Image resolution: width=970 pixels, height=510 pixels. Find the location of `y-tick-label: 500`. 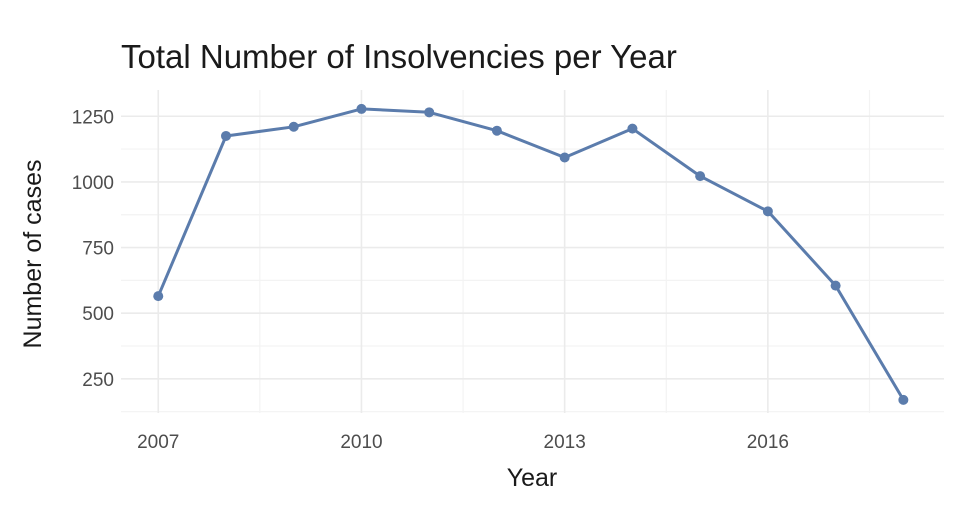

y-tick-label: 500 is located at coordinates (98, 314).